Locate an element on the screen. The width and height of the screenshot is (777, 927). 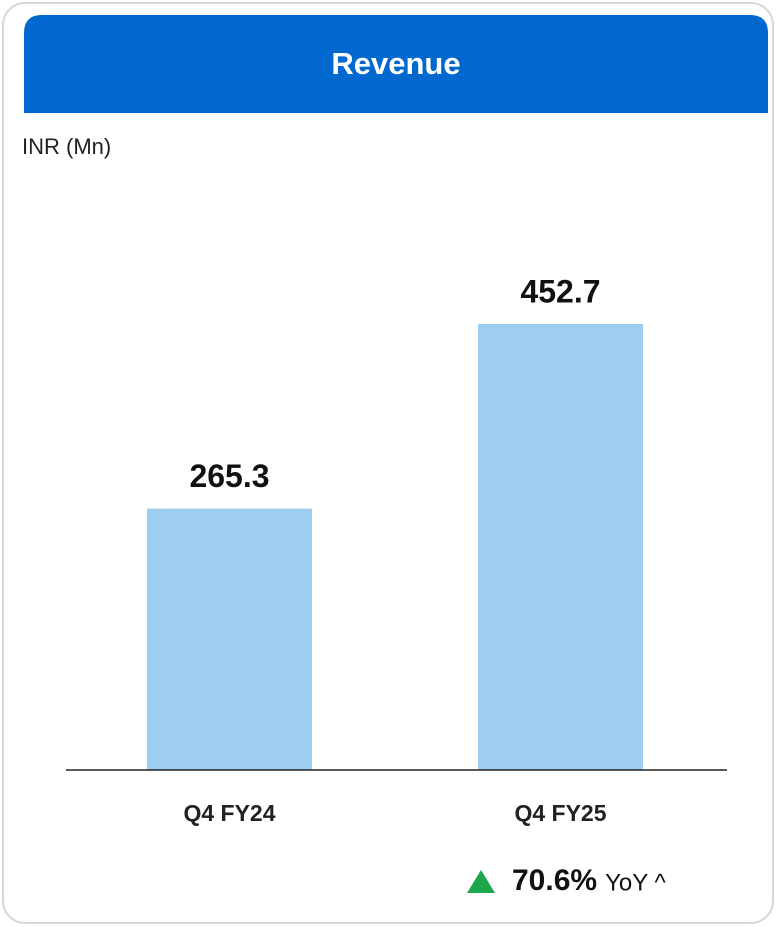
subtitle: INR (Mn) is located at coordinates (66, 146).